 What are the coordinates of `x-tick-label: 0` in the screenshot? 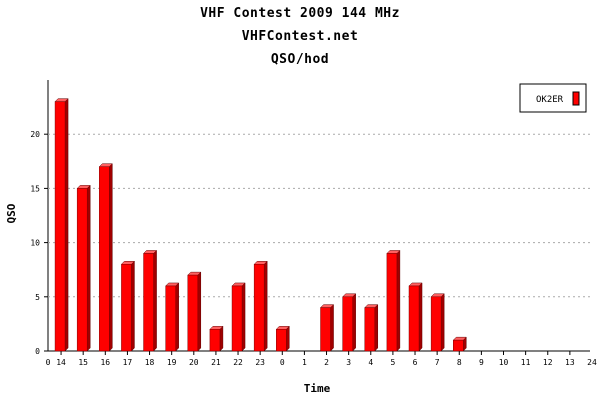 It's located at (282, 362).